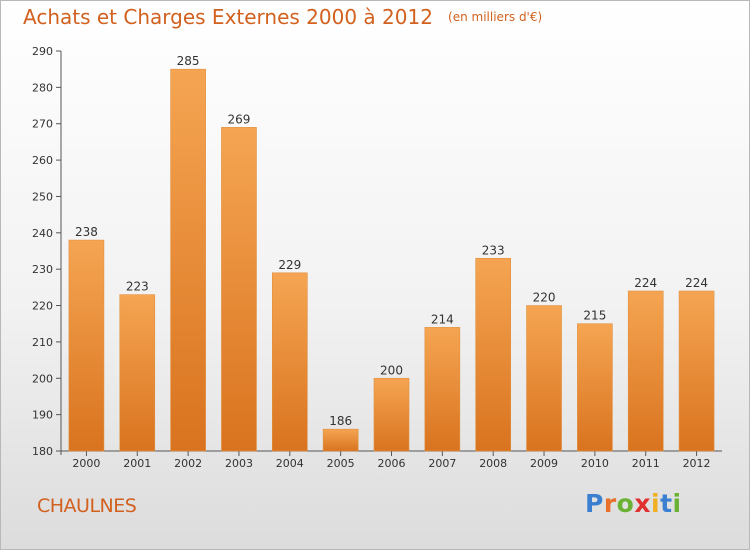  I want to click on bar-2011, so click(645, 371).